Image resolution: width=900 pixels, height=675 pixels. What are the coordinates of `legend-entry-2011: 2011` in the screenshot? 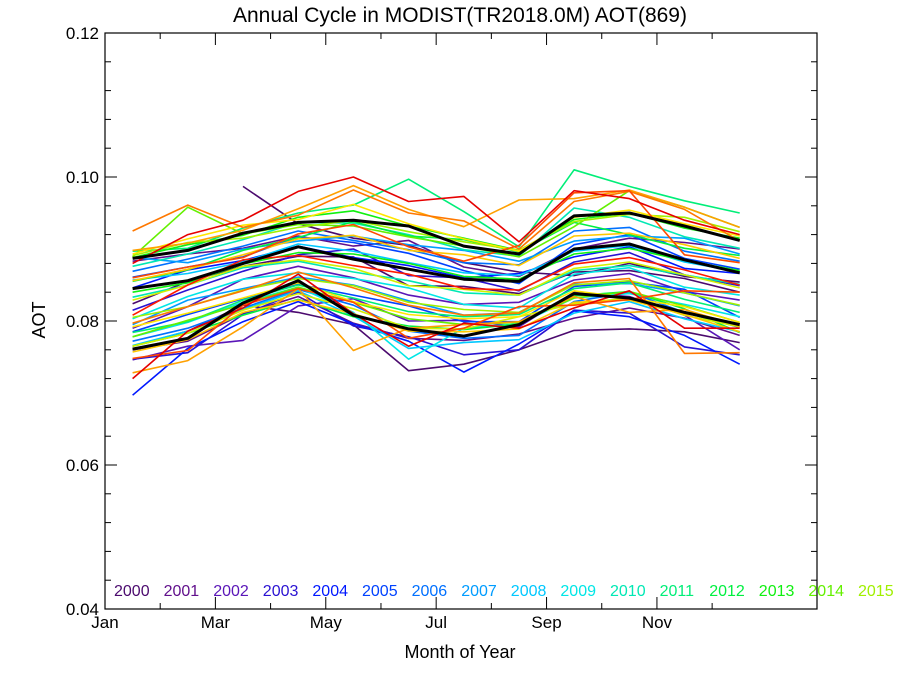 It's located at (677, 591).